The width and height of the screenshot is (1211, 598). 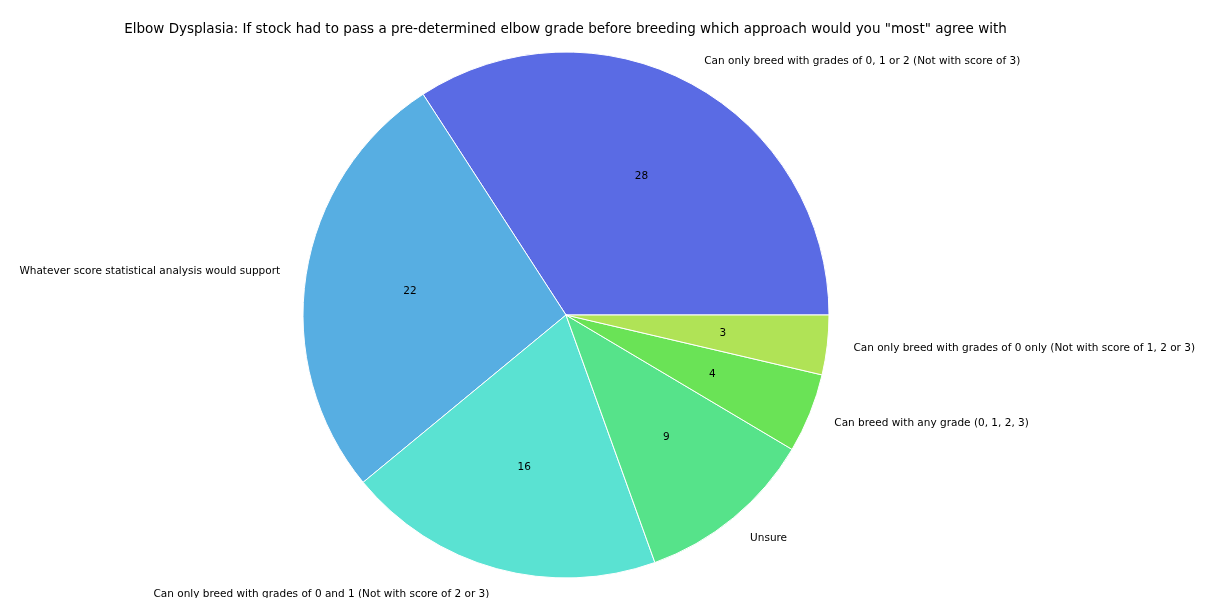 What do you see at coordinates (931, 422) in the screenshot?
I see `slice-label: Can breed with any grade (0, 1, 2, 3)` at bounding box center [931, 422].